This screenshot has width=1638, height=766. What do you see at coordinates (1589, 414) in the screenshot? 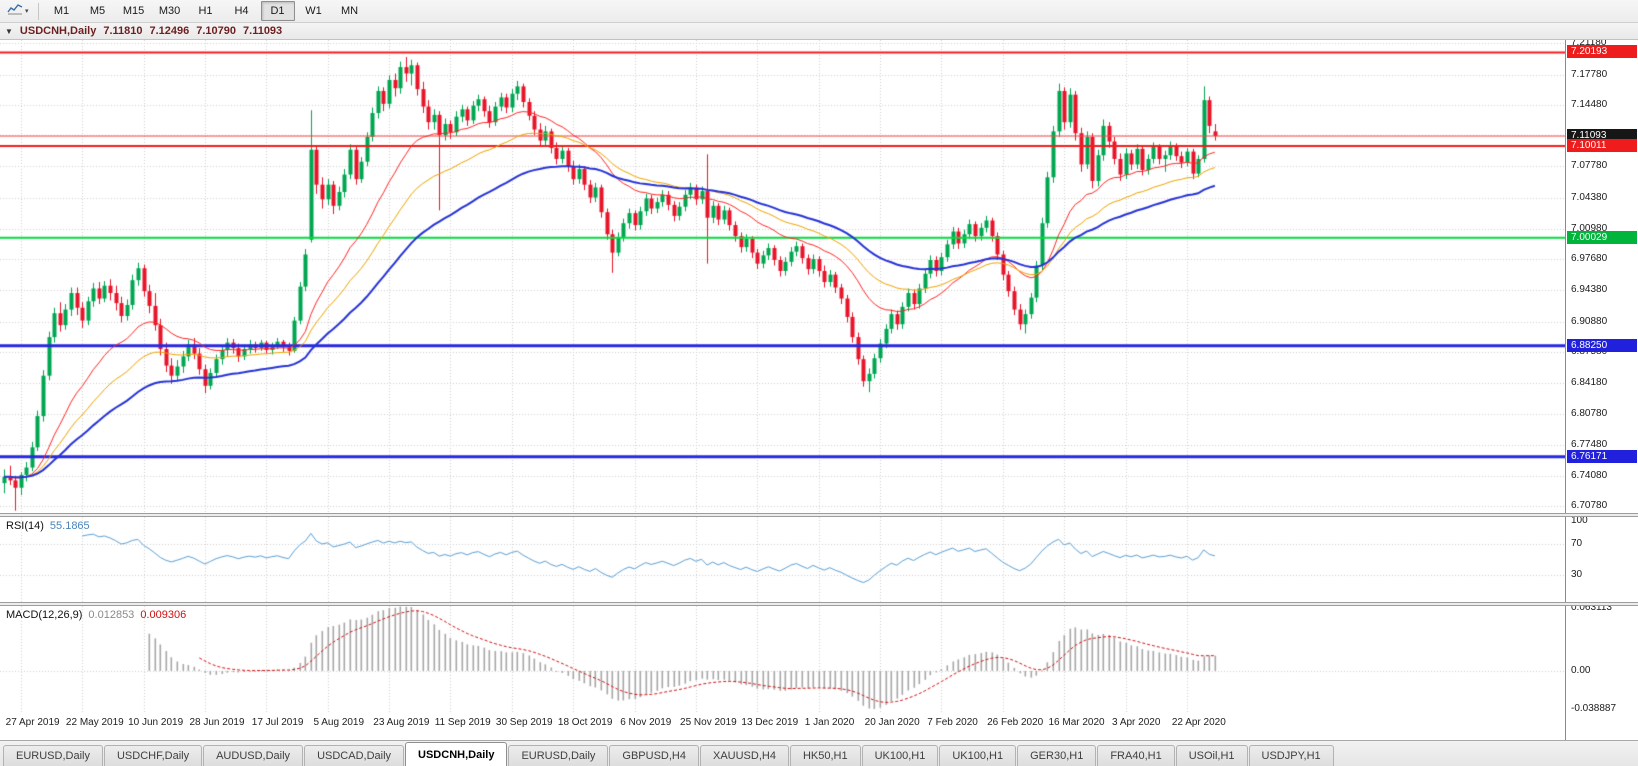
I see `price-tick: 6.80780` at bounding box center [1589, 414].